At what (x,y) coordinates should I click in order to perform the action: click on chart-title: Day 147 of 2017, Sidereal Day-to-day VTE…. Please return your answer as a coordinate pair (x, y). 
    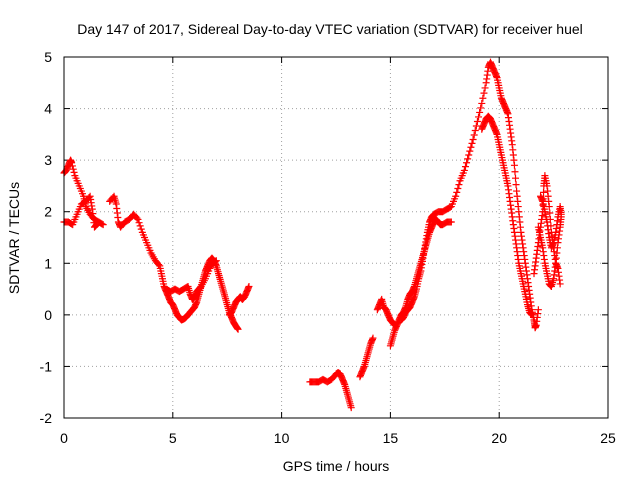
    Looking at the image, I should click on (330, 29).